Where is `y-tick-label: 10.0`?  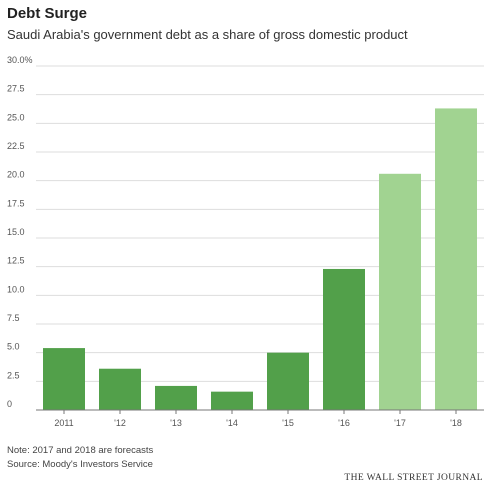
y-tick-label: 10.0 is located at coordinates (16, 289).